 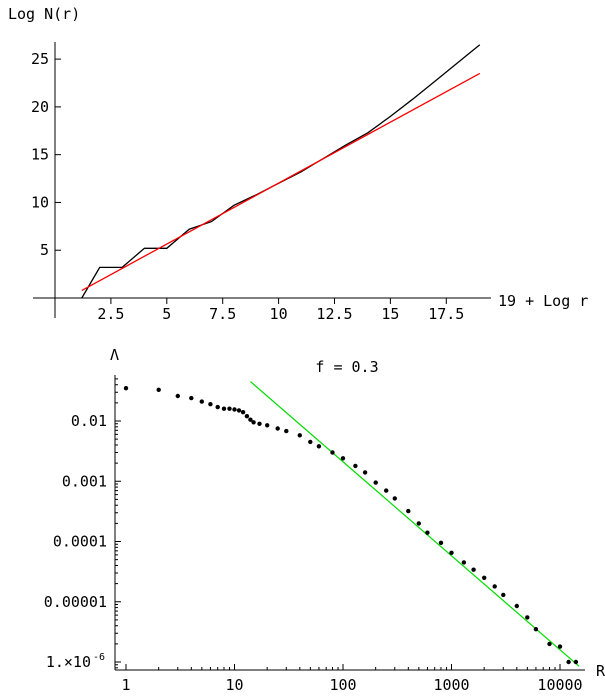 What do you see at coordinates (40, 202) in the screenshot?
I see `top-chart-y-tick-label: 10` at bounding box center [40, 202].